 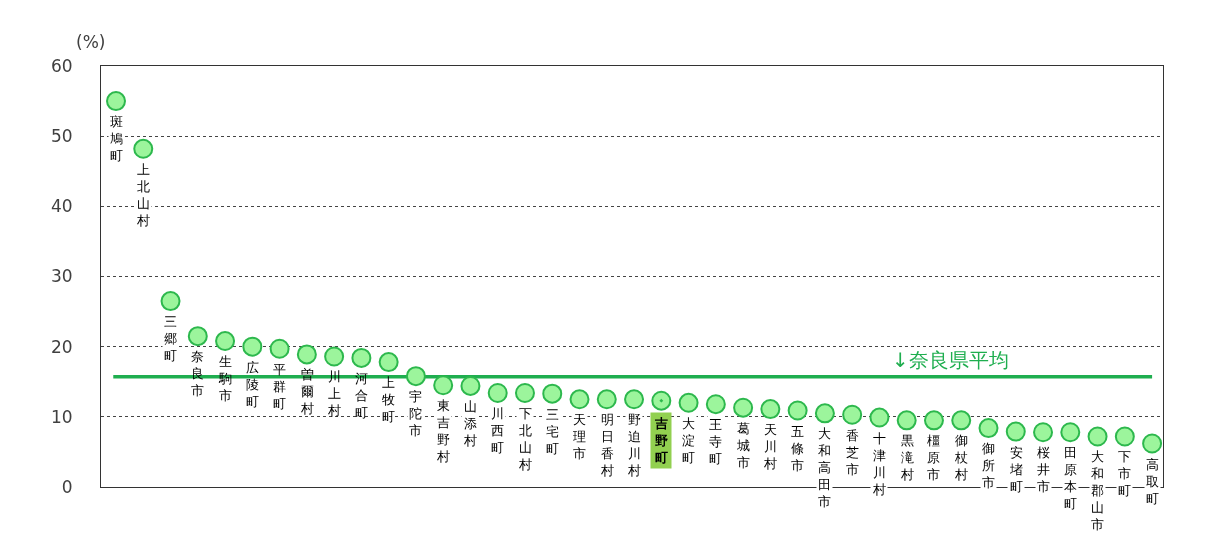 What do you see at coordinates (1152, 481) in the screenshot?
I see `x-tick-label: 高取町` at bounding box center [1152, 481].